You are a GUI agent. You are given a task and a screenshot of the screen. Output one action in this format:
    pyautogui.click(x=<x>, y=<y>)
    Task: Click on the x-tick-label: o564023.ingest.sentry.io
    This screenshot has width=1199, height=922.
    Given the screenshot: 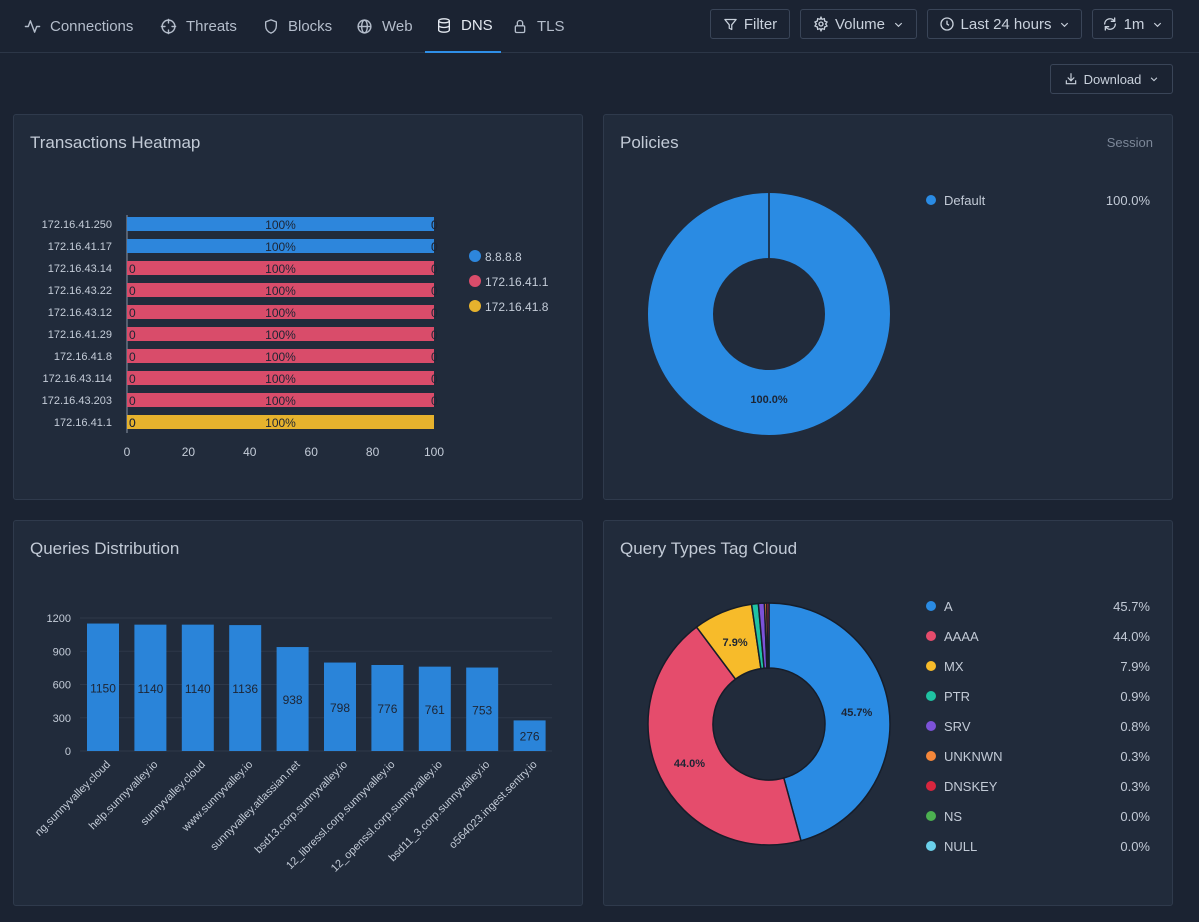 What is the action you would take?
    pyautogui.click(x=493, y=805)
    